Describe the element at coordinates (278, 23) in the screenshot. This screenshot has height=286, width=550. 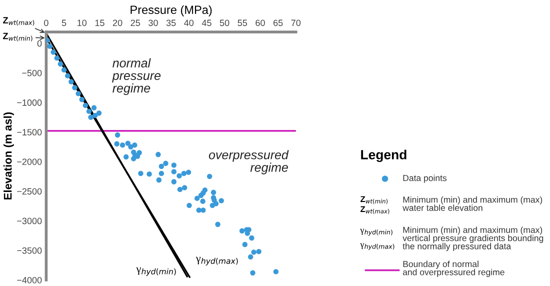
I see `x-tick-label: 65` at that location.